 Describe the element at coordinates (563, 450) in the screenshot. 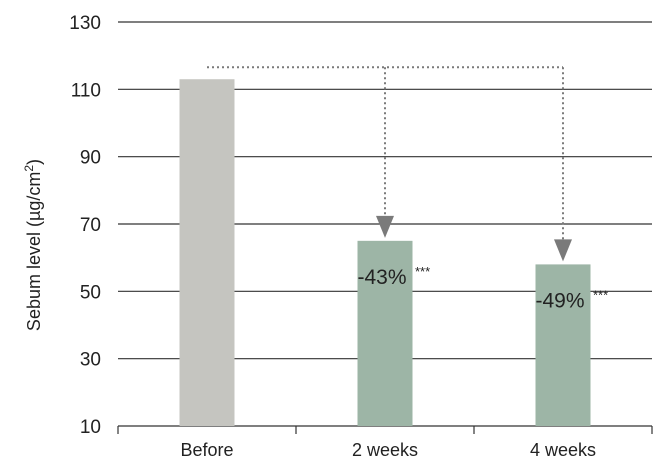

I see `x-tick-label-4-weeks: 4 weeks` at that location.